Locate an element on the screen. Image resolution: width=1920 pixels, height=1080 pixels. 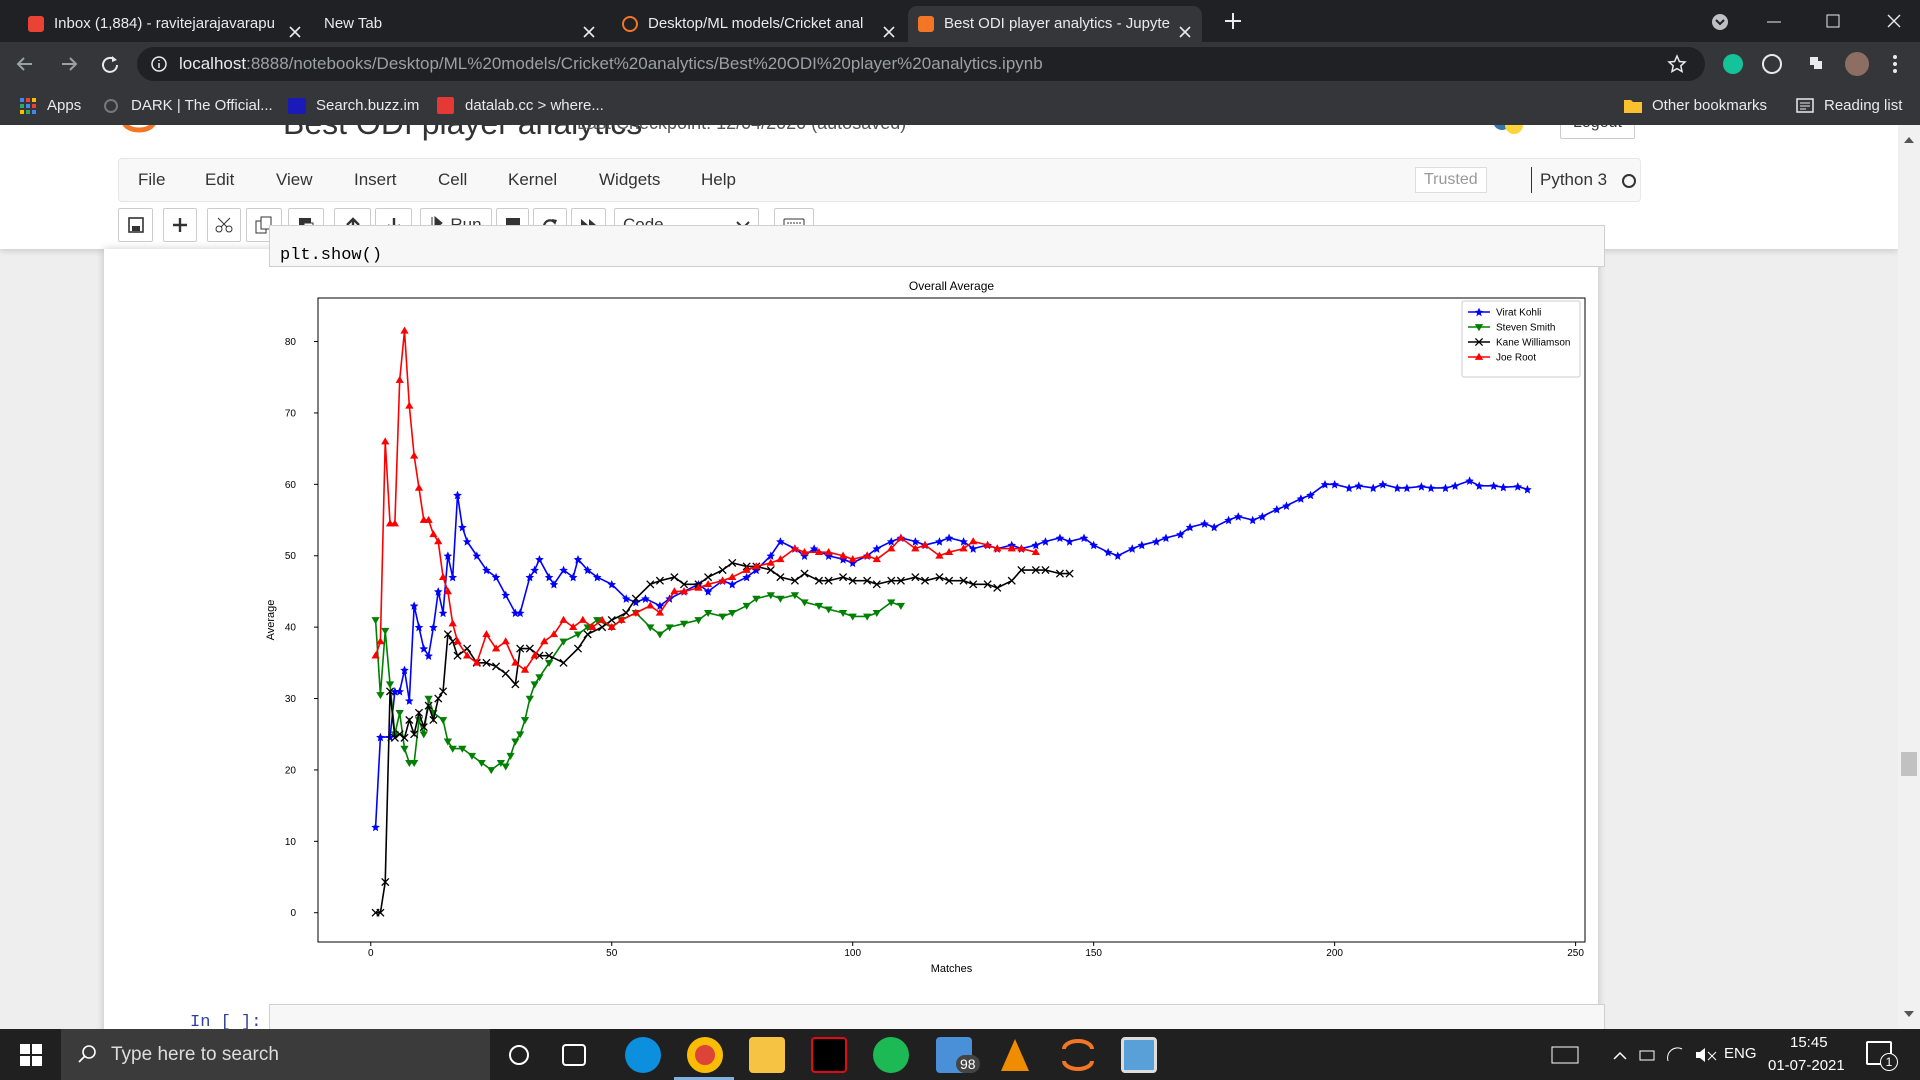
trusted-indicator: Trusted is located at coordinates (1451, 180).